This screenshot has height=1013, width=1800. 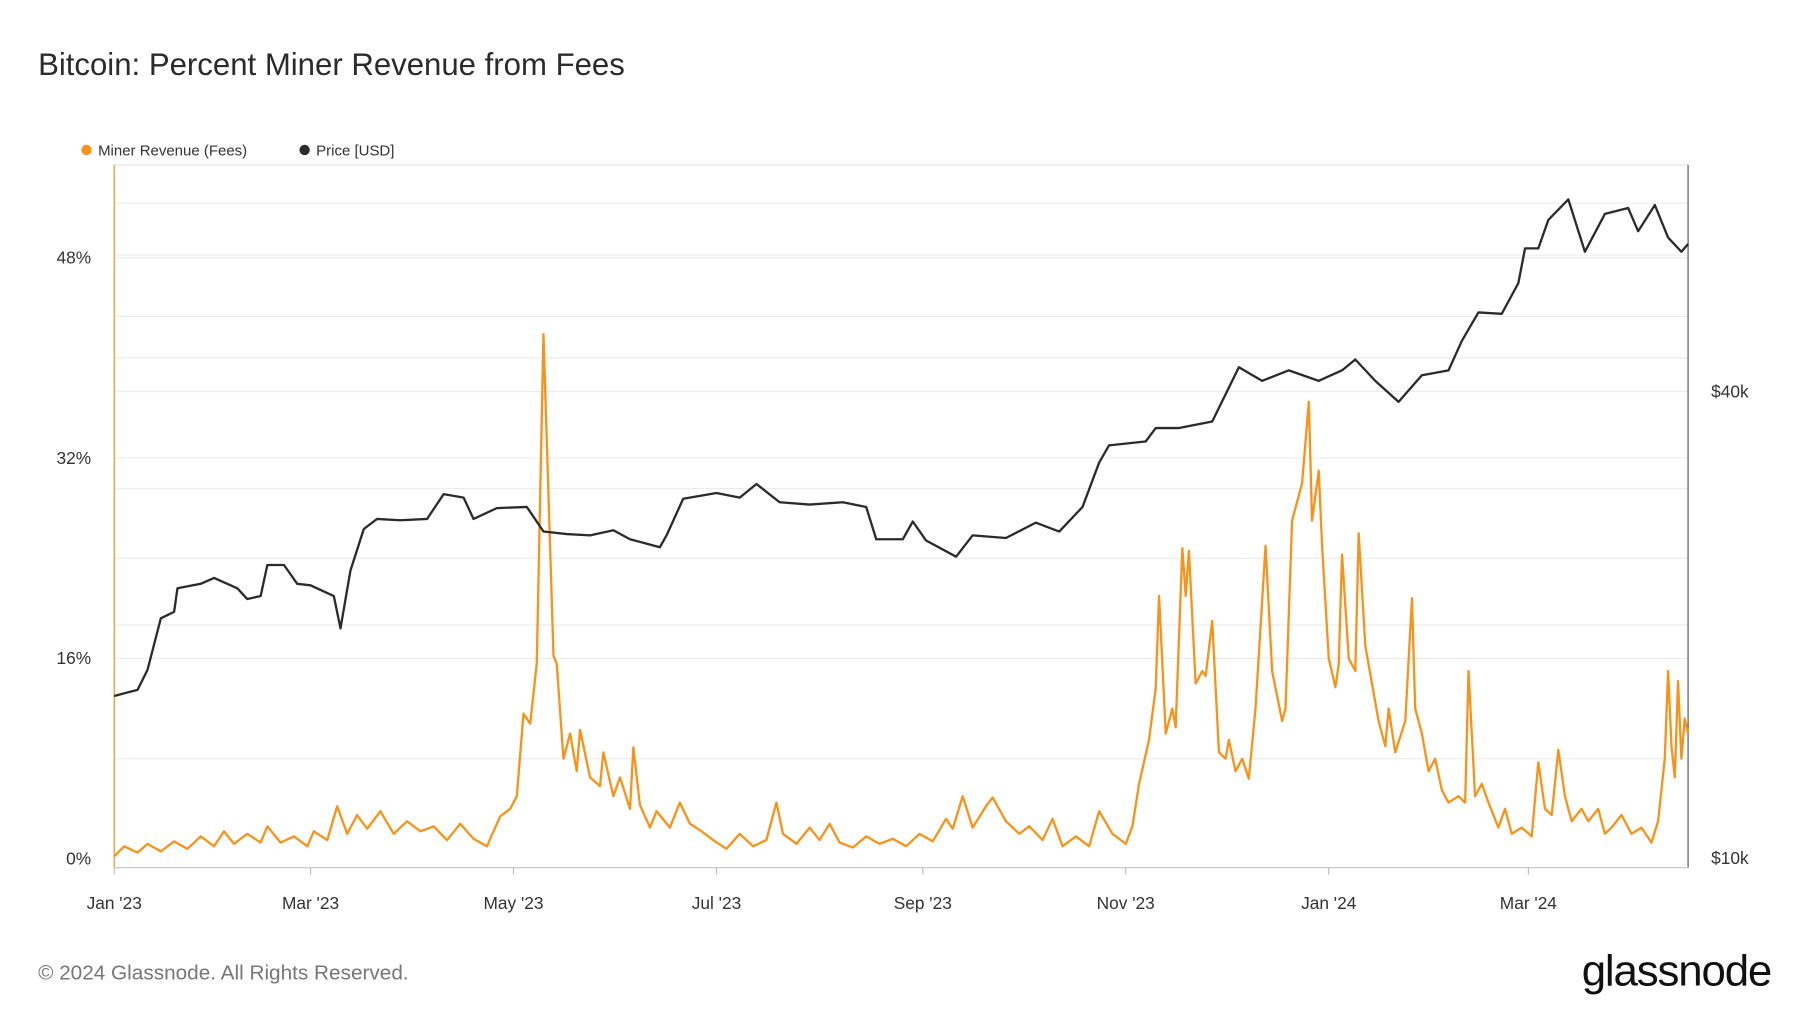 What do you see at coordinates (331, 64) in the screenshot?
I see `chart-title: Bitcoin: Percent Miner Revenue from Fees` at bounding box center [331, 64].